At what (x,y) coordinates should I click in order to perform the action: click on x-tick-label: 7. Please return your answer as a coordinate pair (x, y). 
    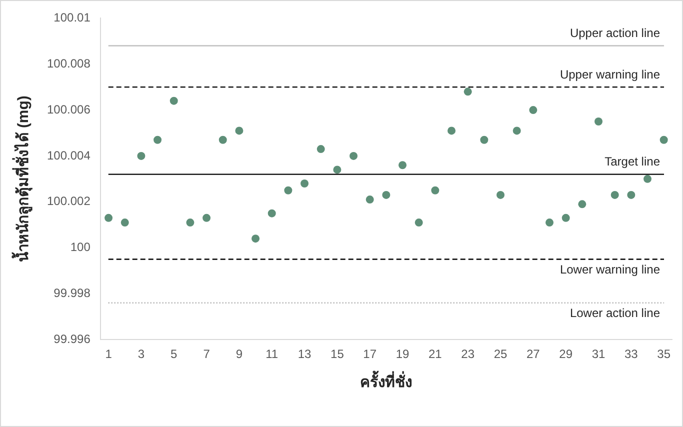
    Looking at the image, I should click on (206, 354).